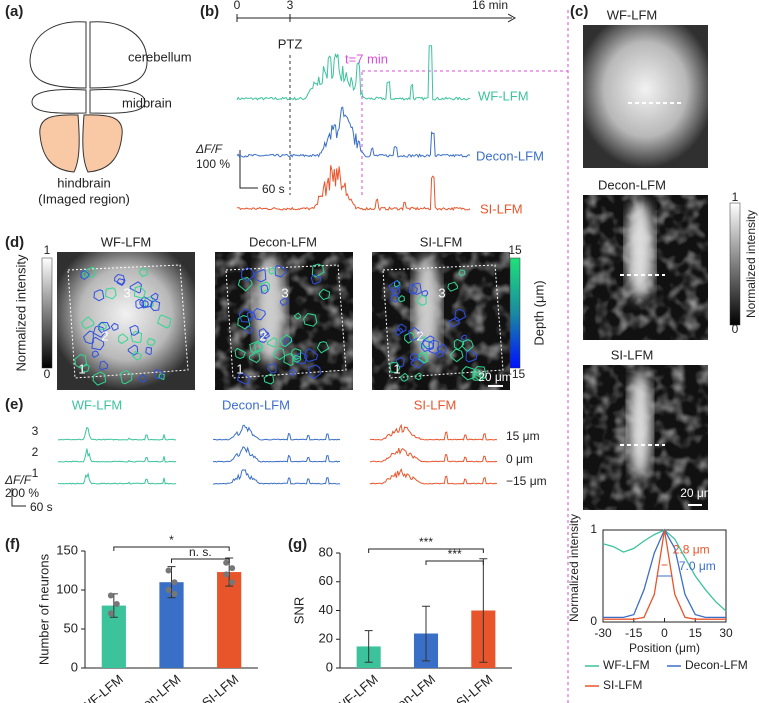 This screenshot has height=703, width=759. I want to click on y-tick-label: 1, so click(593, 529).